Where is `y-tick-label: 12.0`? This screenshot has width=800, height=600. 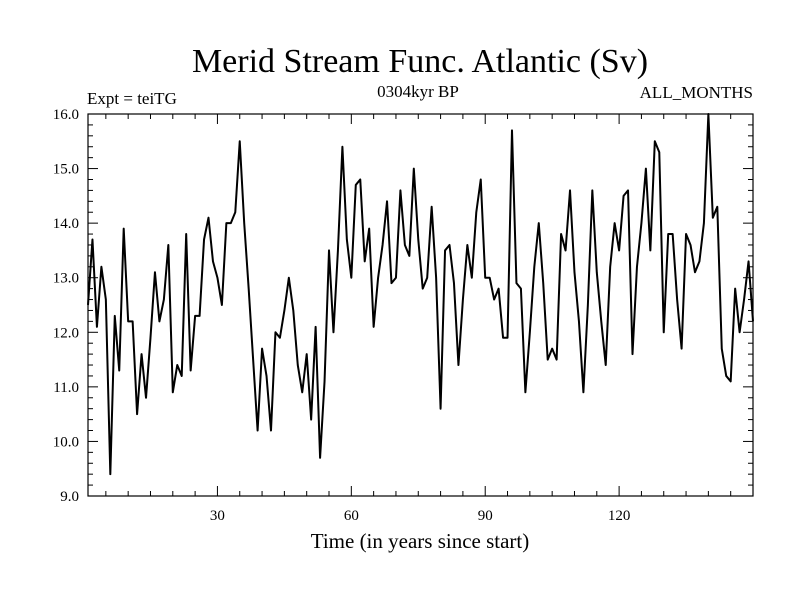 y-tick-label: 12.0 is located at coordinates (66, 333).